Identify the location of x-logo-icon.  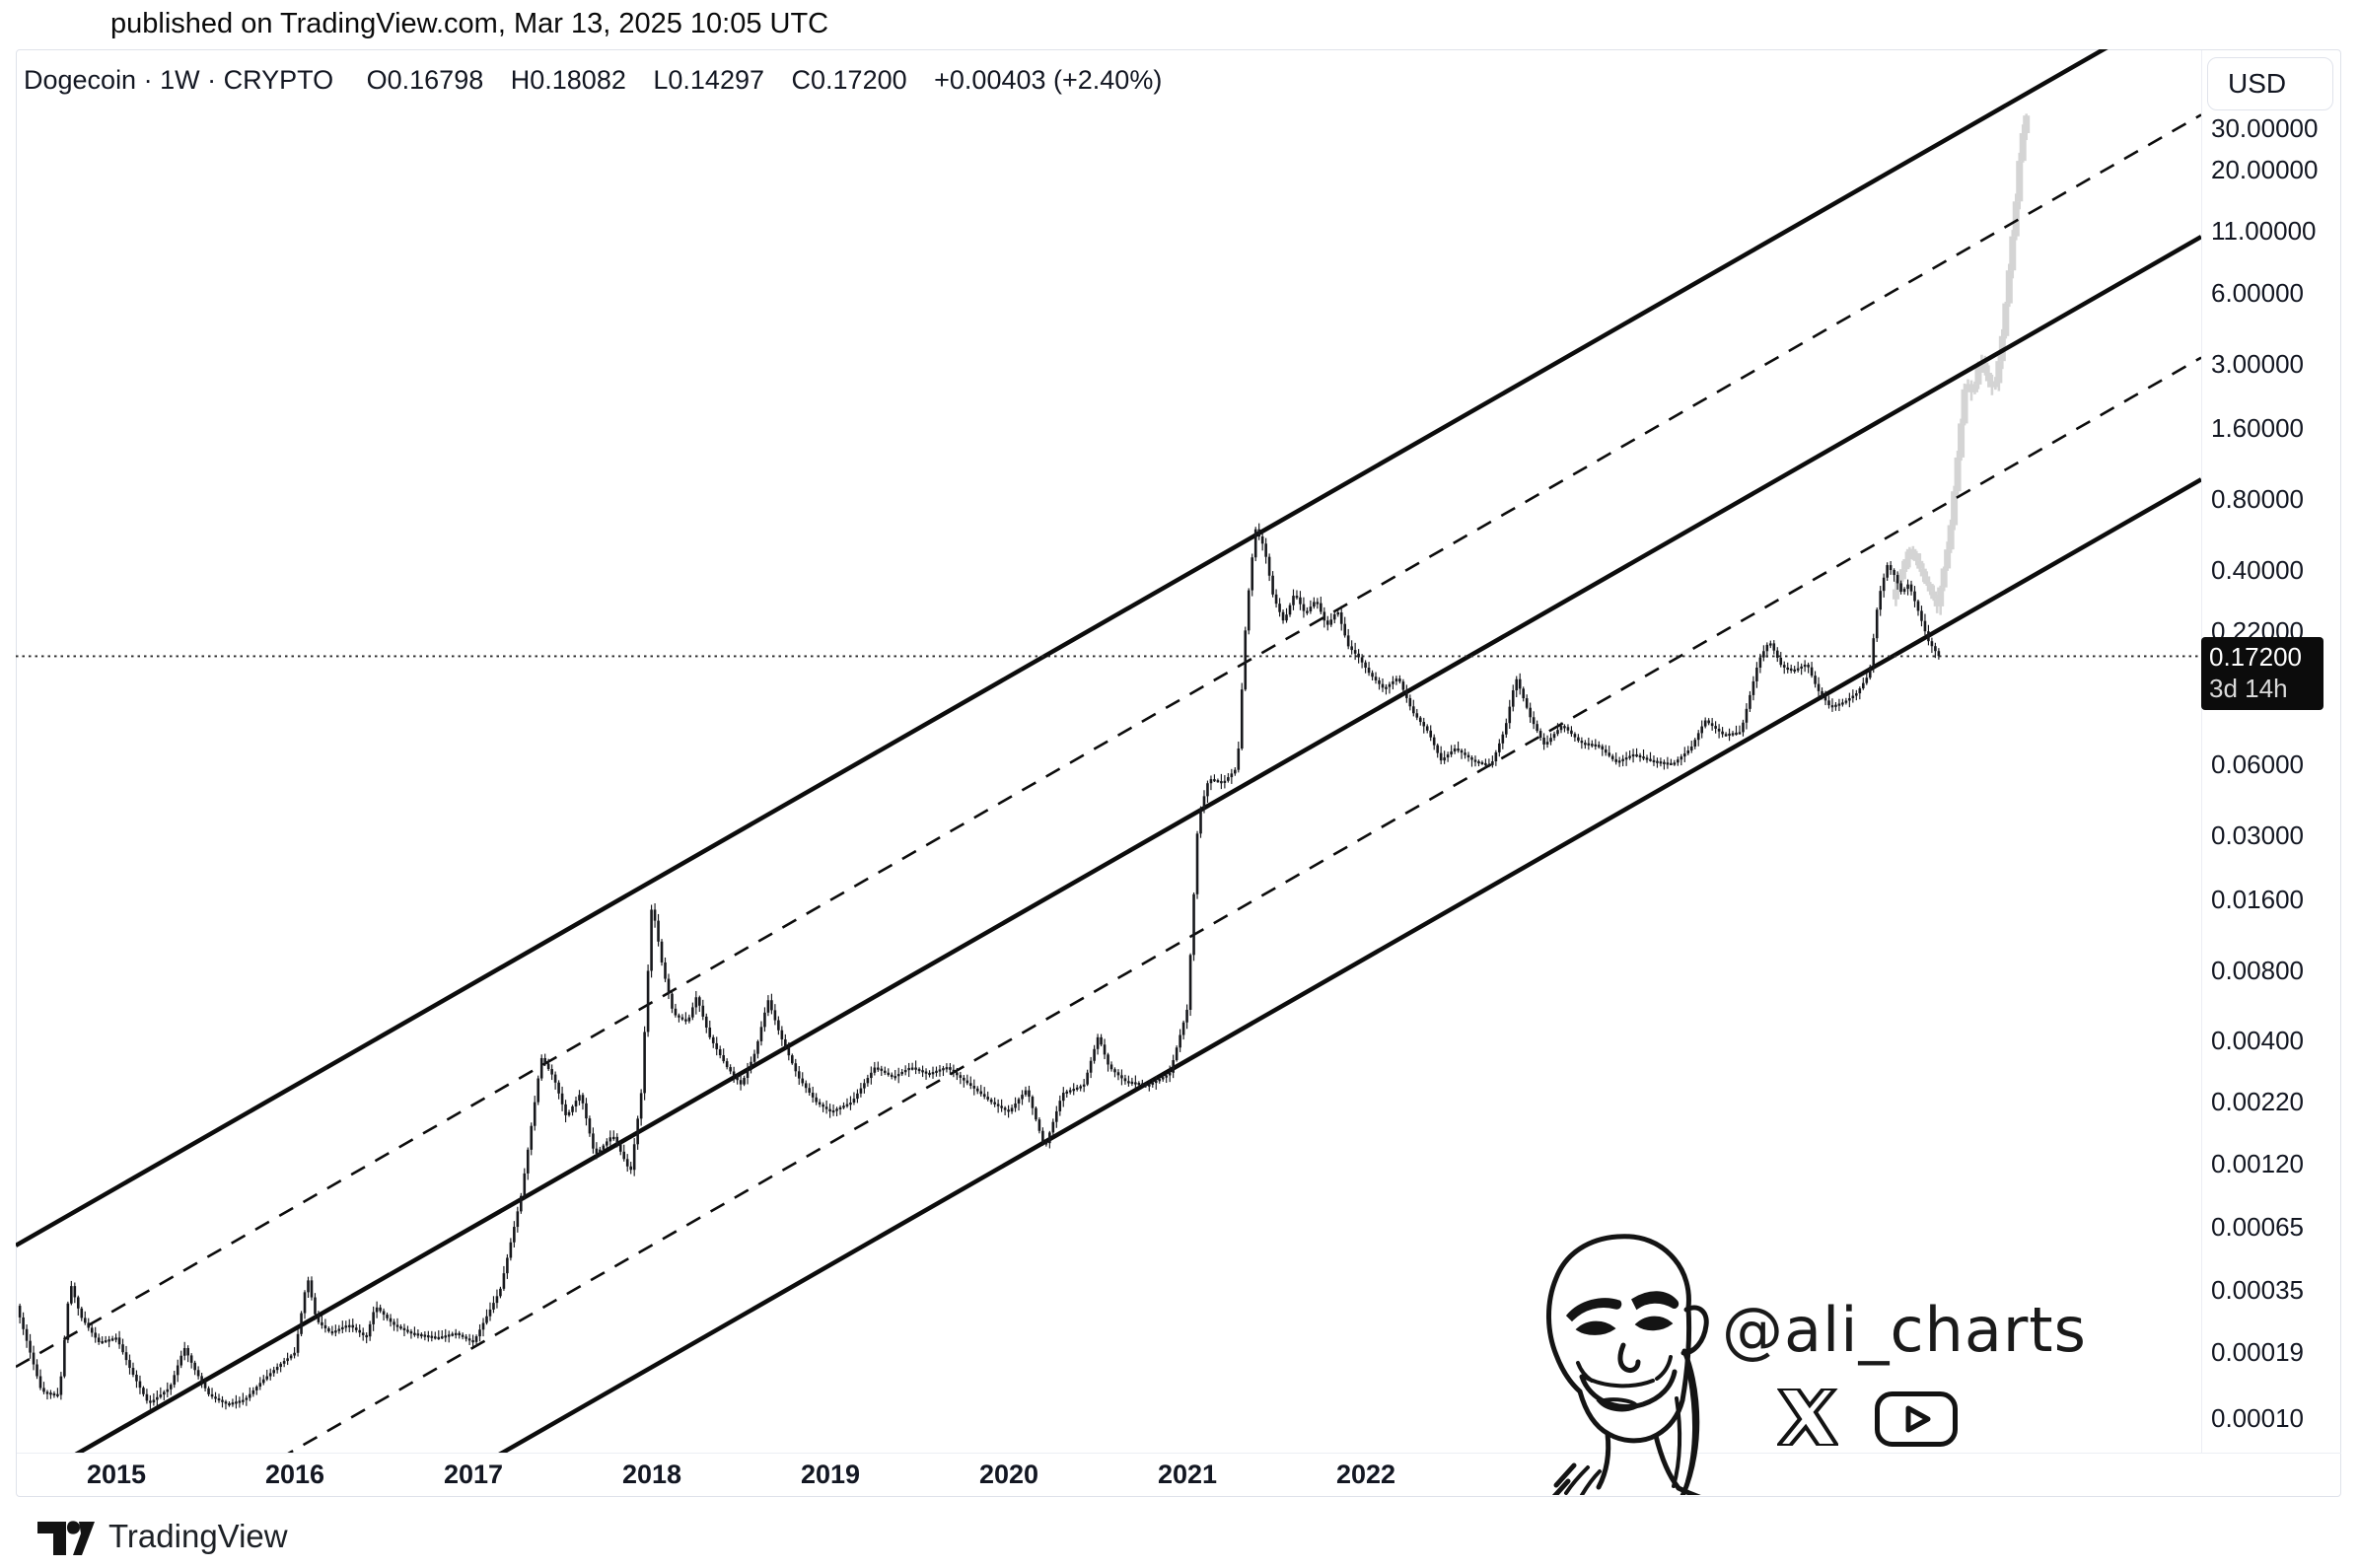
(1807, 1417).